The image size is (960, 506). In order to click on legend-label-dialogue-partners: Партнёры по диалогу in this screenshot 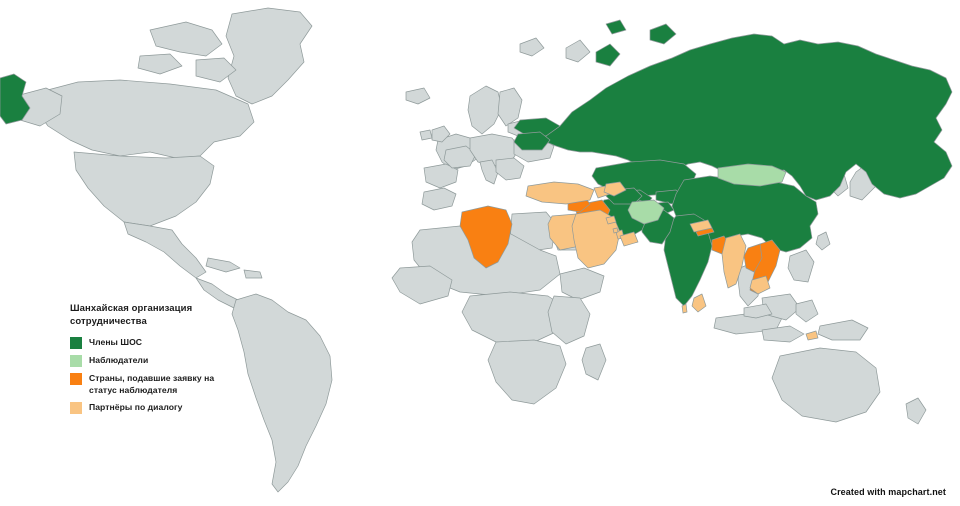, I will do `click(136, 407)`.